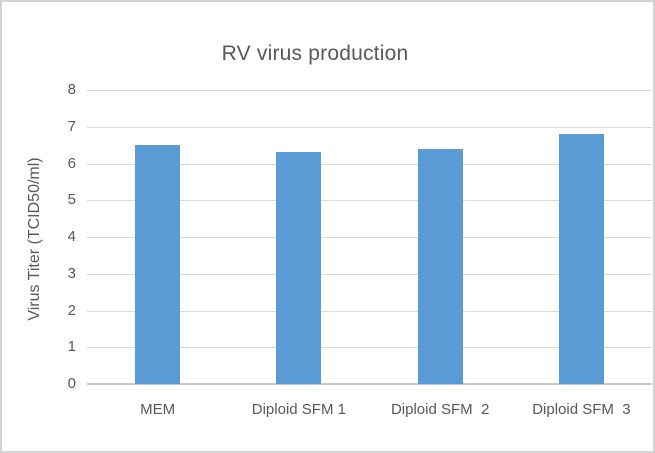 The image size is (655, 453). I want to click on y-tick-label: 4, so click(71, 236).